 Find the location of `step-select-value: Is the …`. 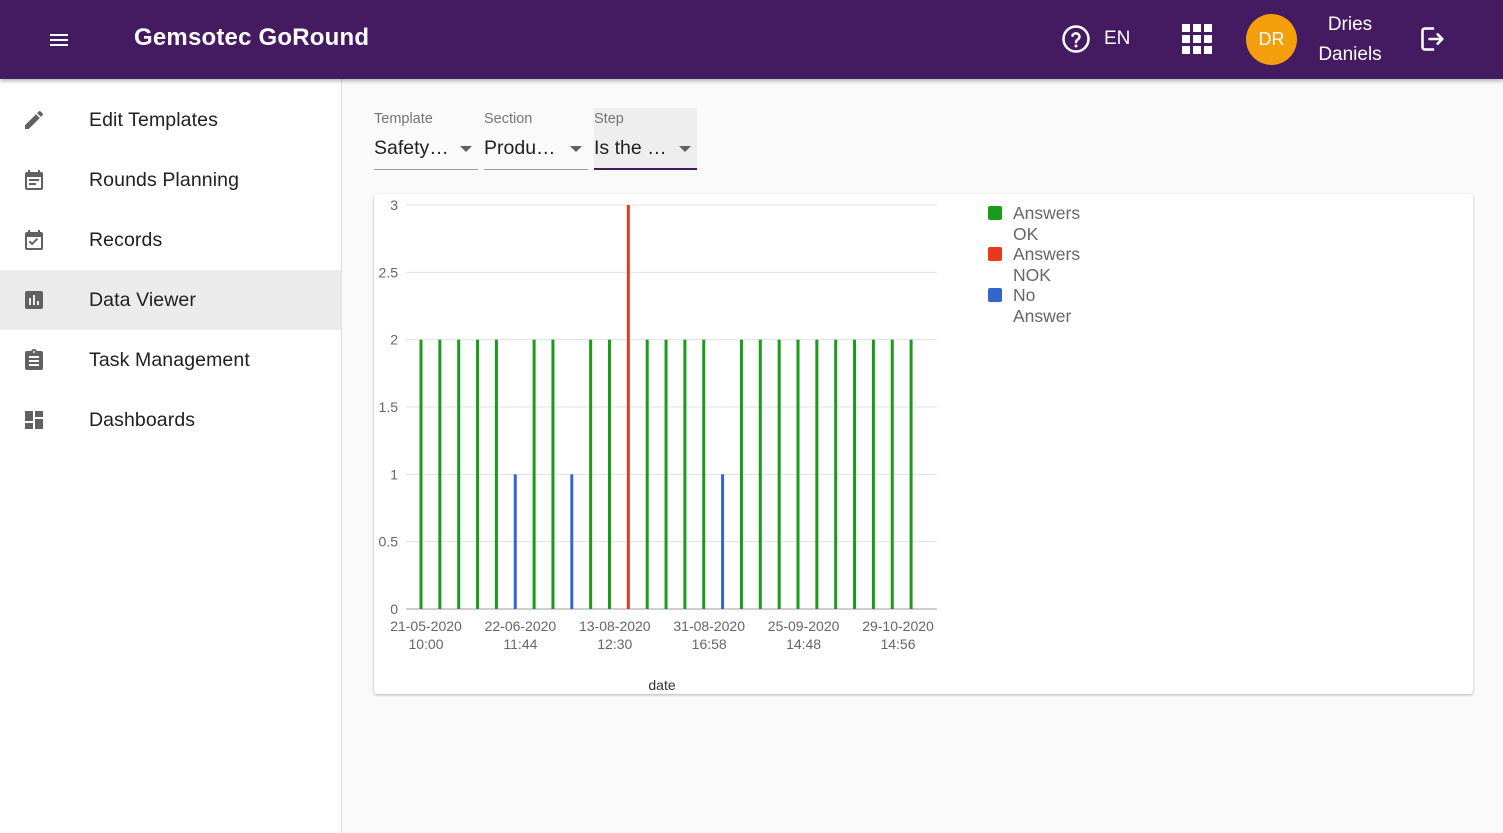

step-select-value: Is the … is located at coordinates (630, 148).